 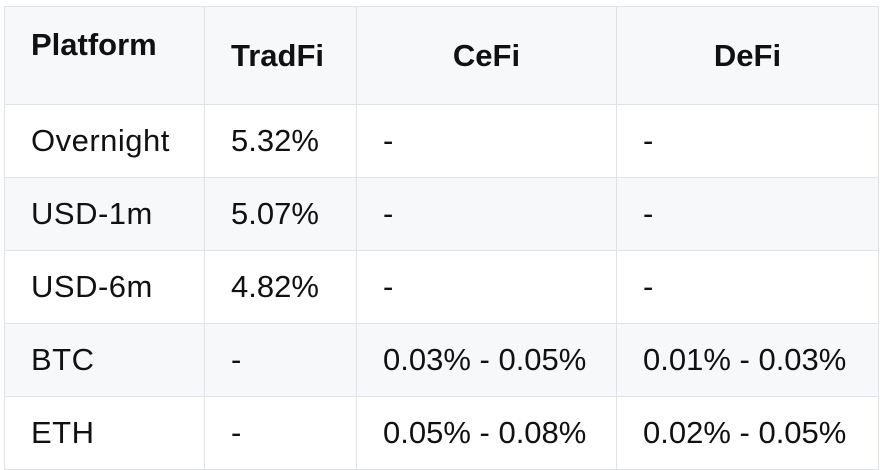 I want to click on defi-cell: 0.01% - 0.03%, so click(x=747, y=360).